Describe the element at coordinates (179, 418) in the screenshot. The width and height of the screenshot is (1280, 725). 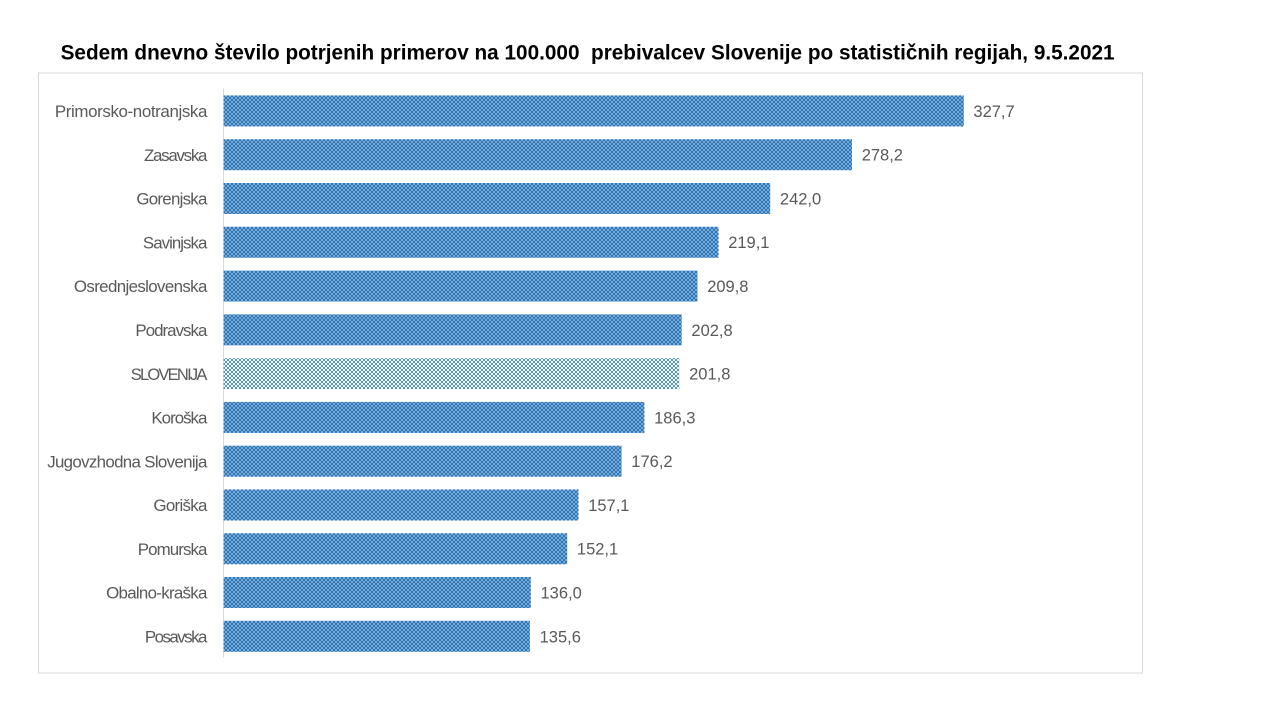
I see `svg-text: Koroška` at that location.